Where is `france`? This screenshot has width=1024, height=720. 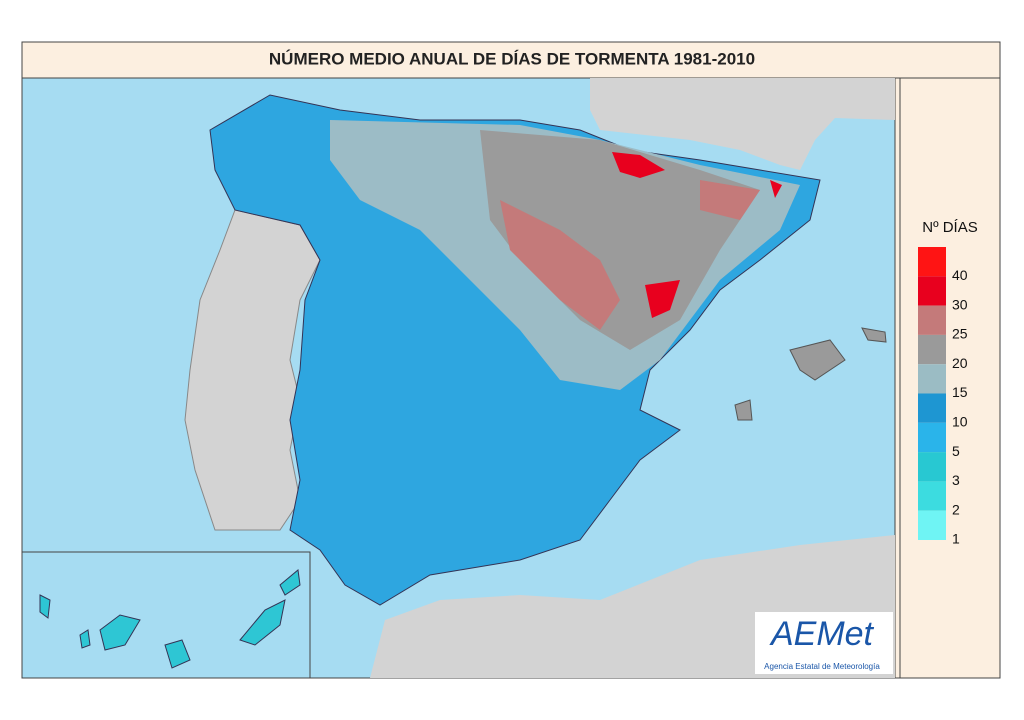 france is located at coordinates (742, 124).